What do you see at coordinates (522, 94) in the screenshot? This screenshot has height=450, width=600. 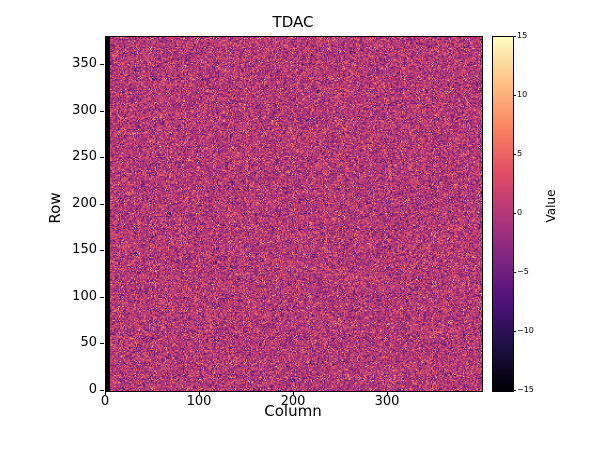 I see `colorbar-tick-label: 10` at bounding box center [522, 94].